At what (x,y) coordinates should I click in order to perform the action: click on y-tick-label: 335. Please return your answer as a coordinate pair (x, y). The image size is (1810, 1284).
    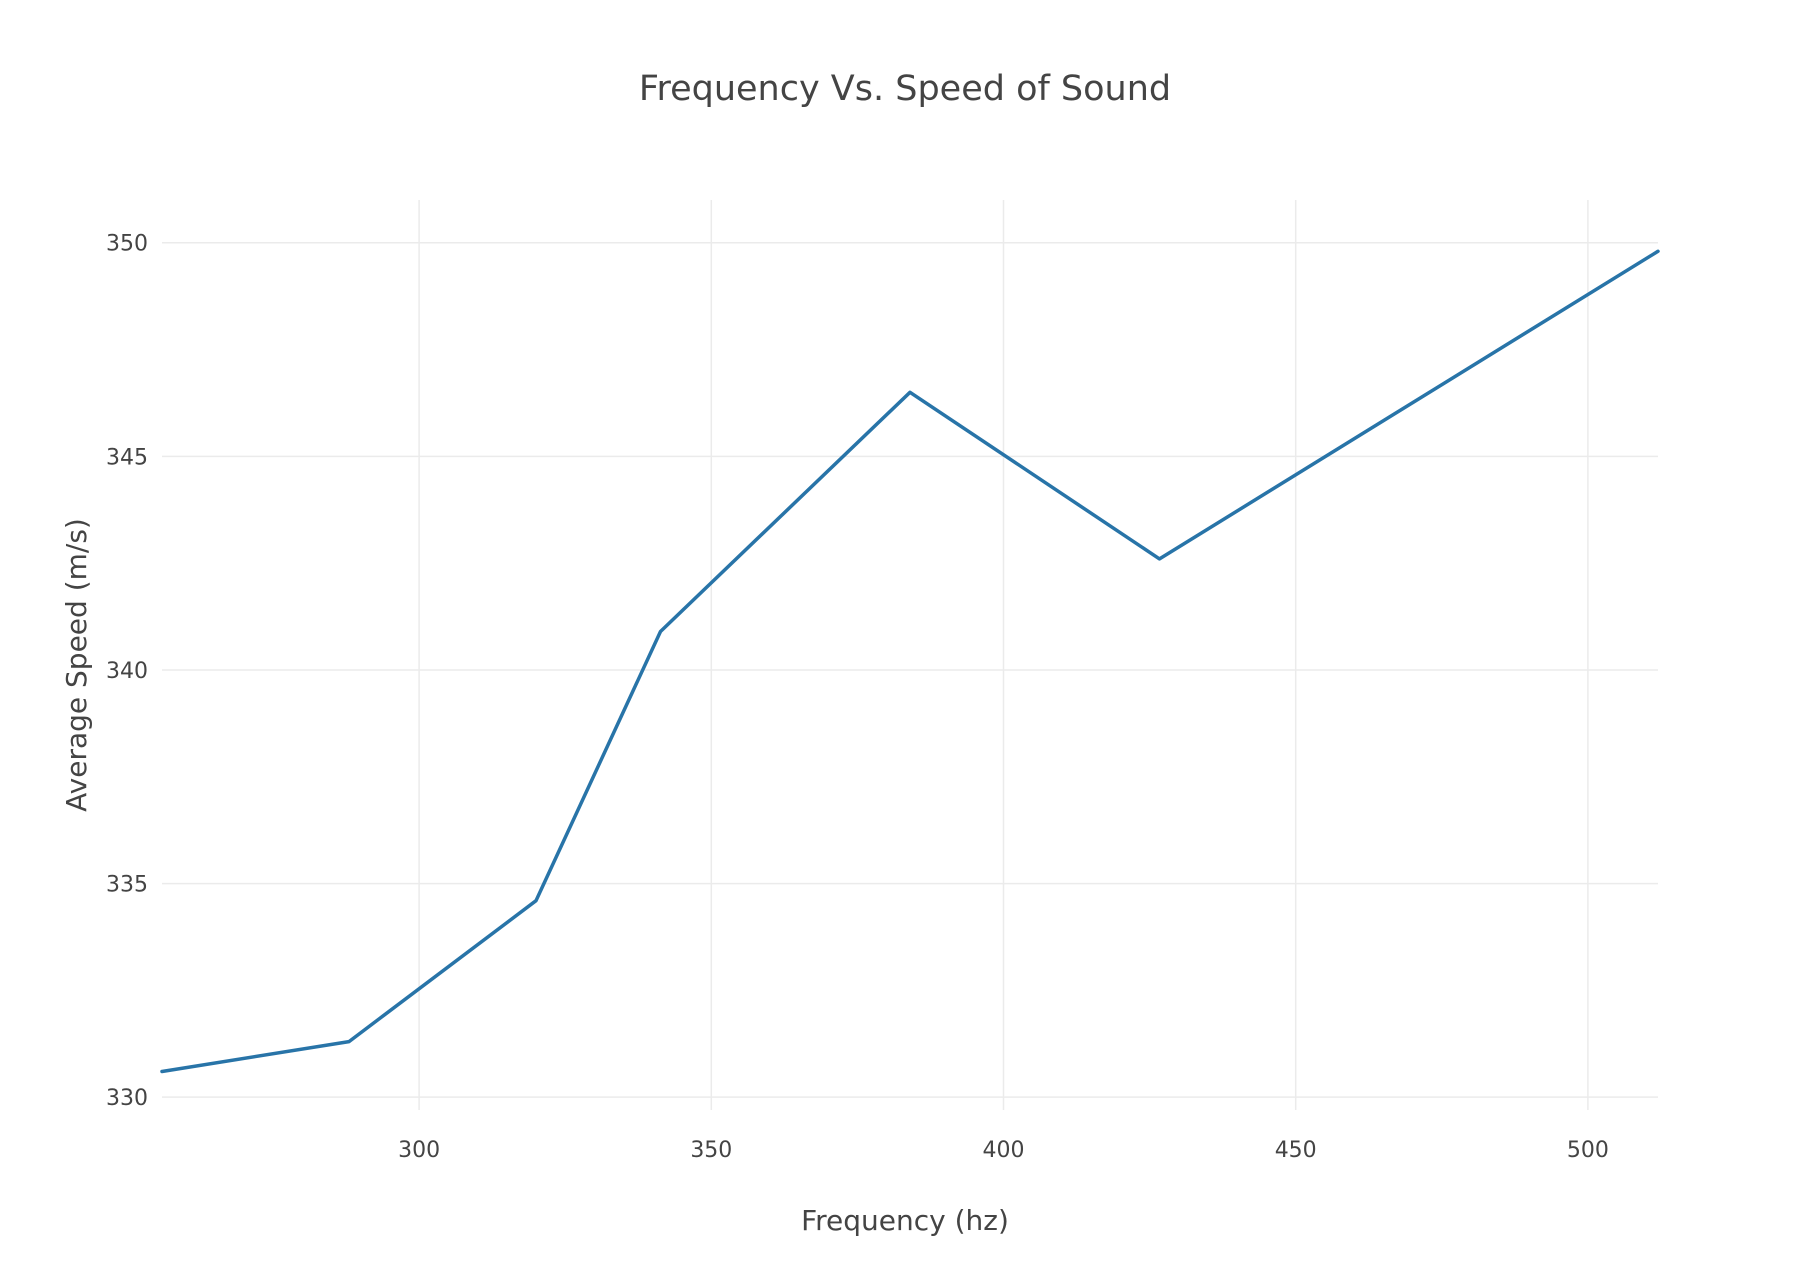
    Looking at the image, I should click on (127, 885).